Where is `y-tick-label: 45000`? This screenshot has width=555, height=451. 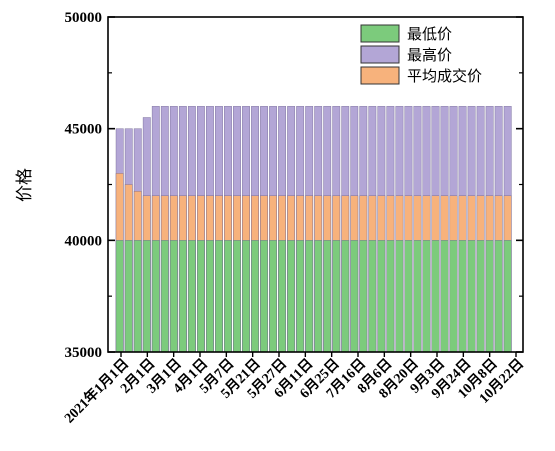 y-tick-label: 45000 is located at coordinates (84, 130).